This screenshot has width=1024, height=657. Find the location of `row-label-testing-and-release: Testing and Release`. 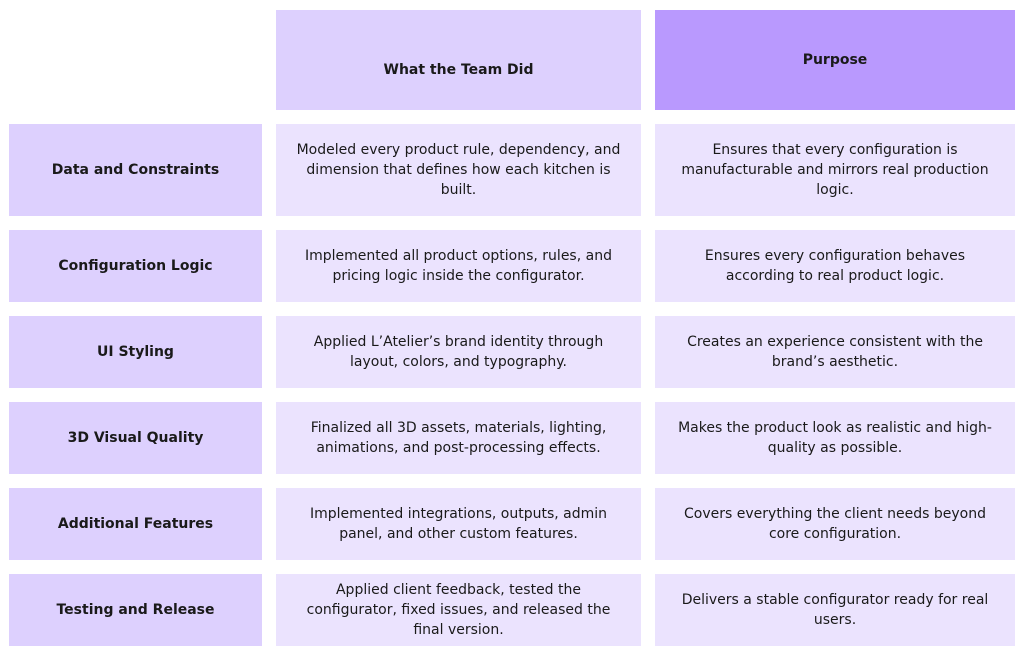

row-label-testing-and-release: Testing and Release is located at coordinates (135, 610).